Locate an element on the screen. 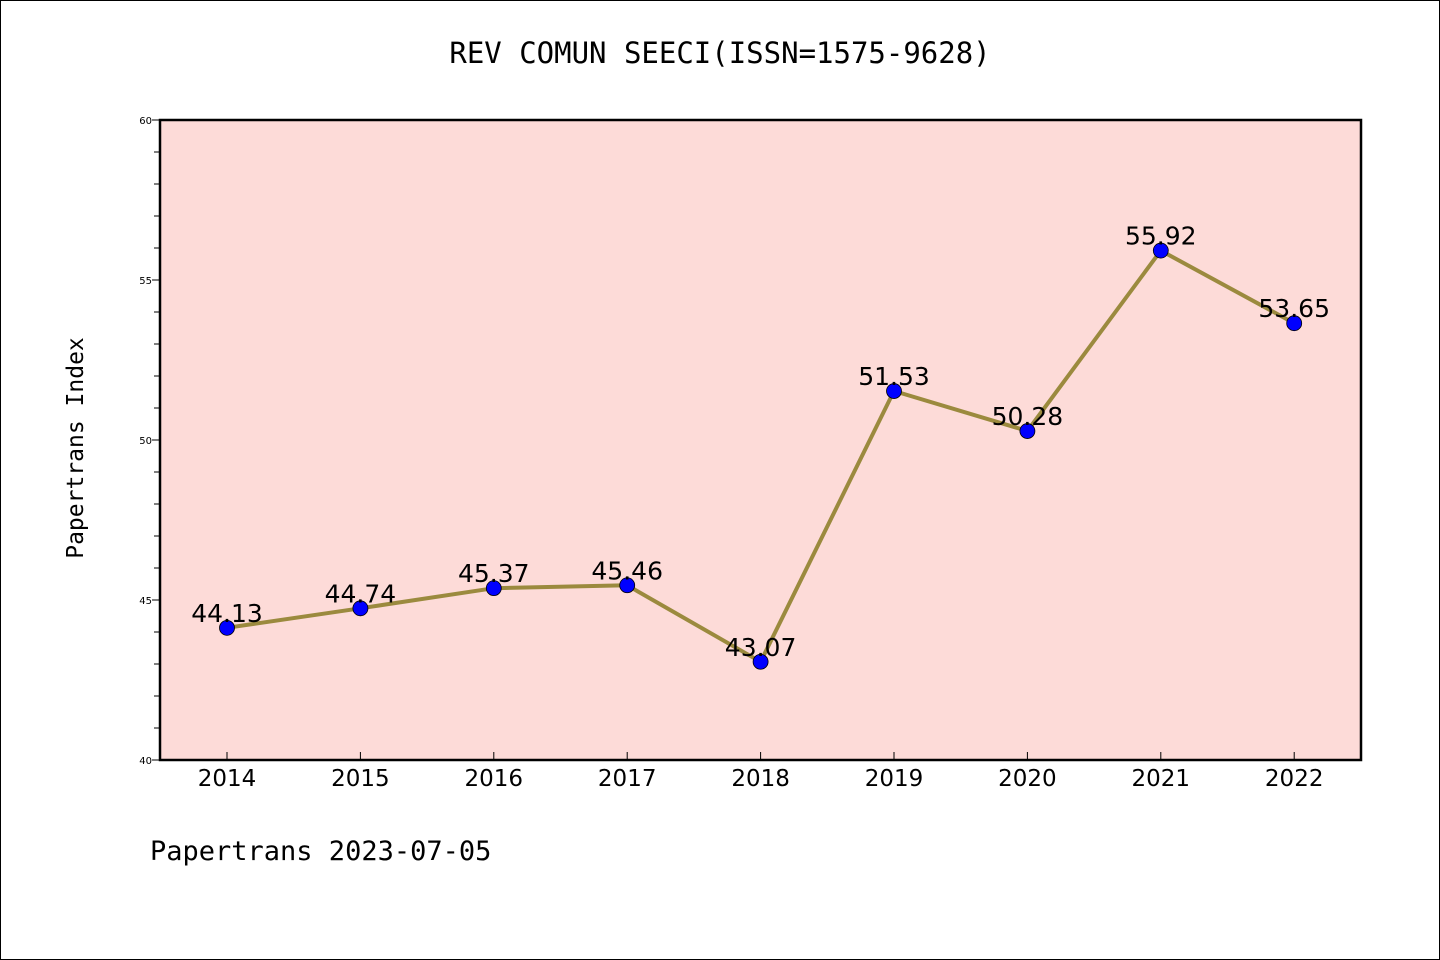 The width and height of the screenshot is (1440, 960). x-tick-label: 2017 is located at coordinates (627, 779).